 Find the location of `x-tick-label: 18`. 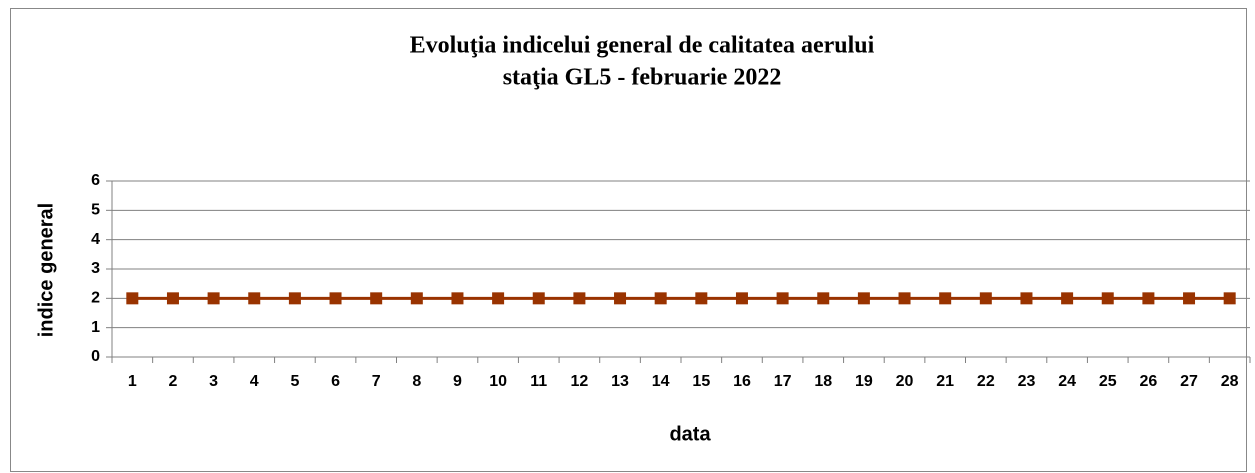

x-tick-label: 18 is located at coordinates (823, 381).